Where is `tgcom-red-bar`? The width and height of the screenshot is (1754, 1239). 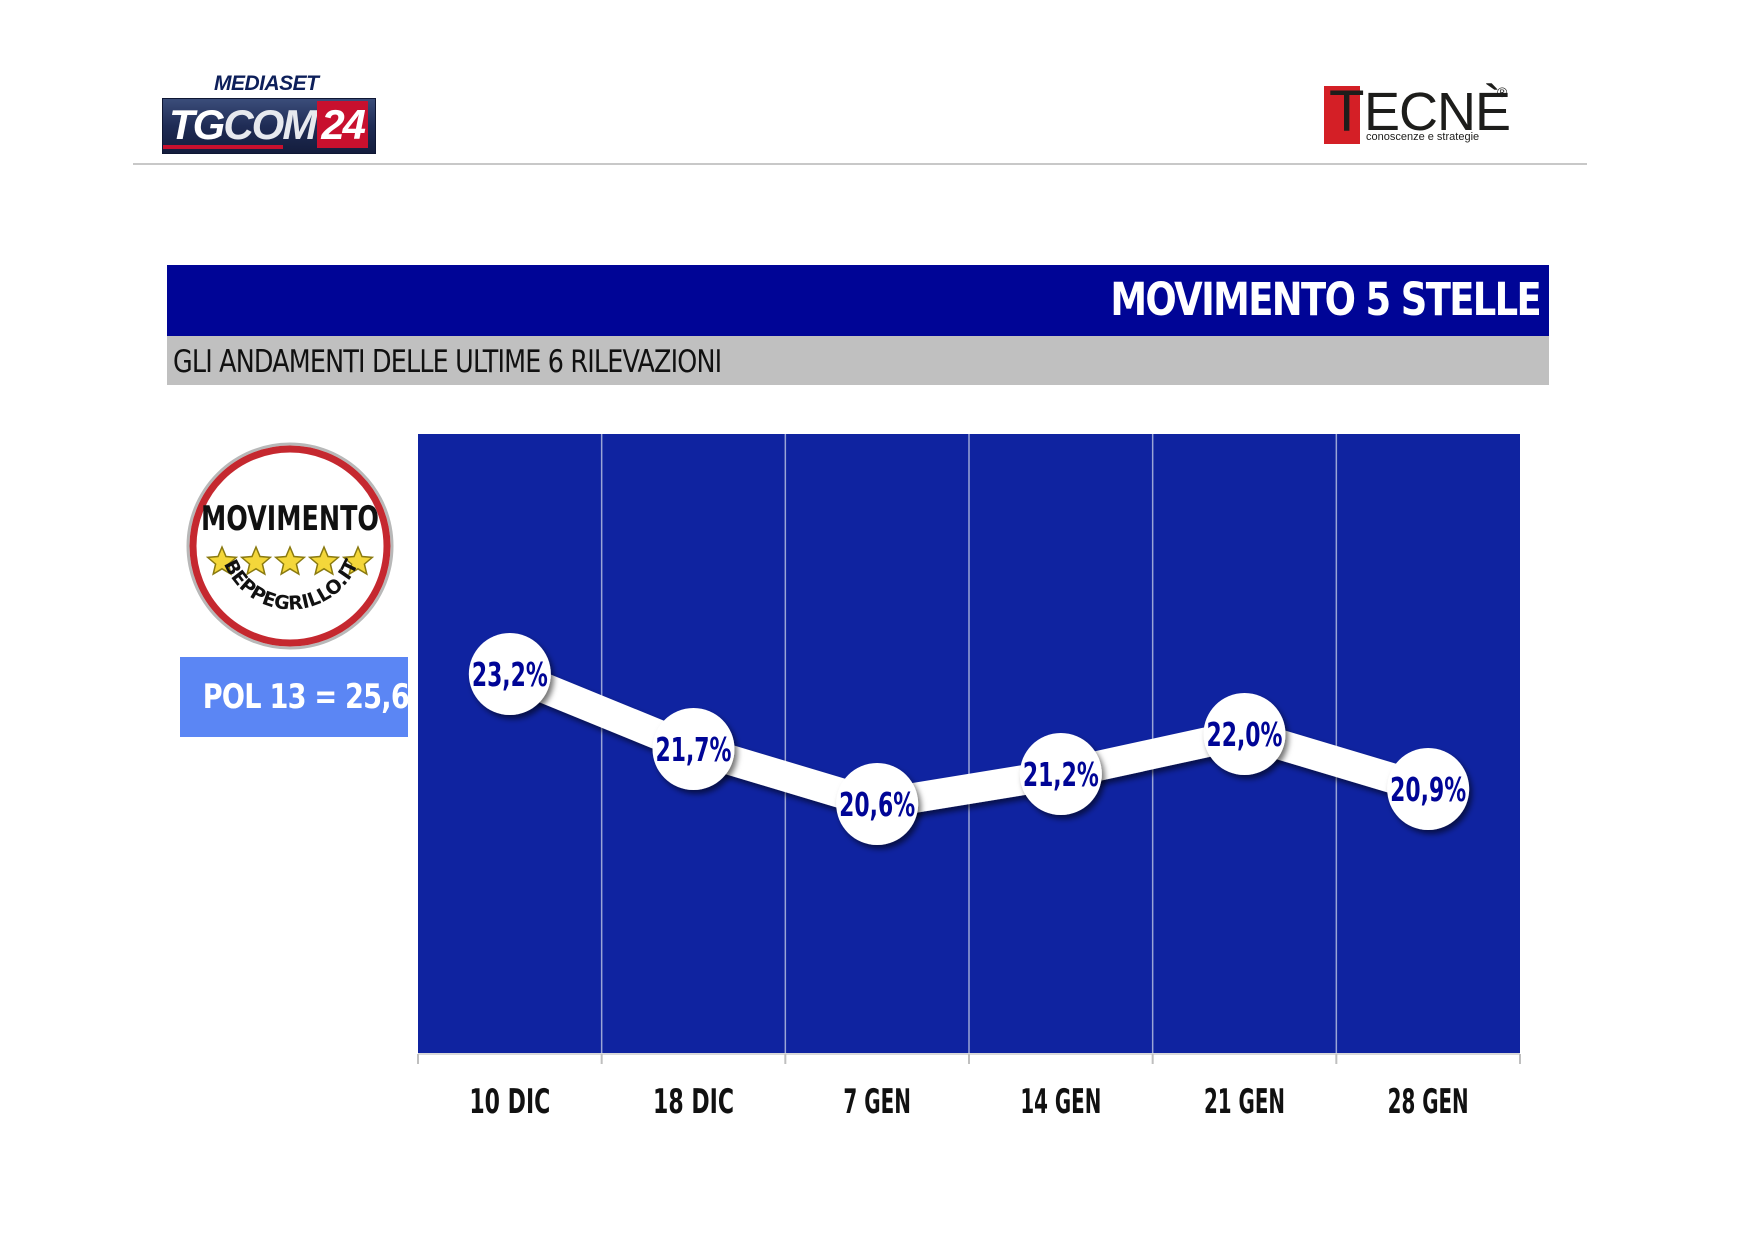 tgcom-red-bar is located at coordinates (223, 147).